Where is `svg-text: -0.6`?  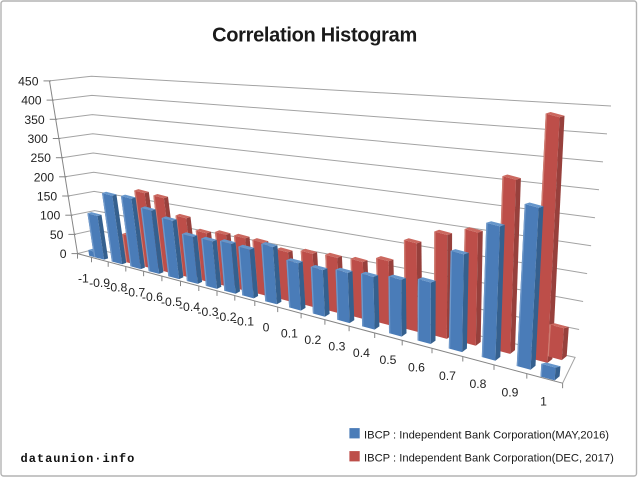
svg-text: -0.6 is located at coordinates (152, 297).